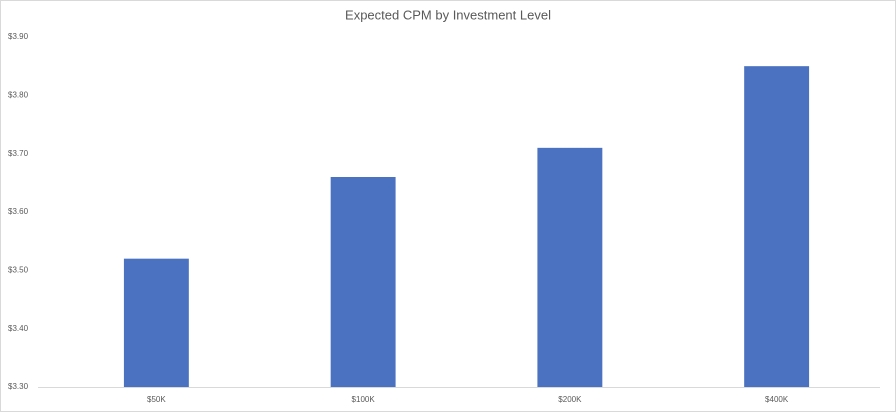 Image resolution: width=896 pixels, height=412 pixels. I want to click on y-tick-label: $3.50, so click(18, 269).